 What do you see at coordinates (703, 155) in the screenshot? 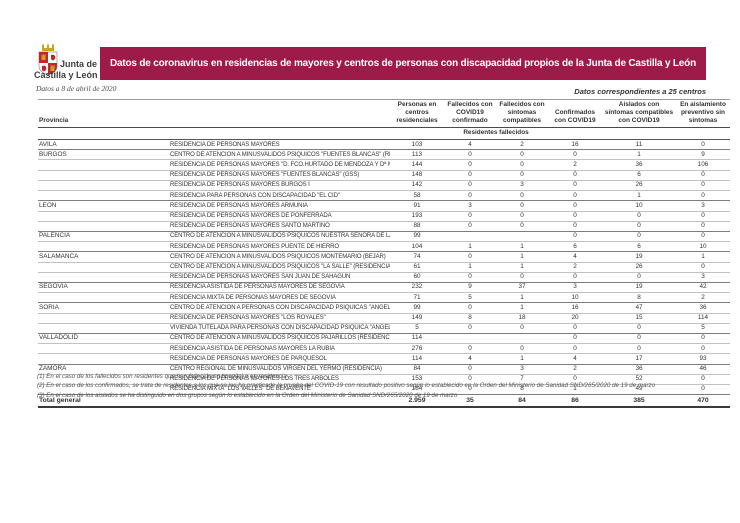
I see `value-cell: 9` at bounding box center [703, 155].